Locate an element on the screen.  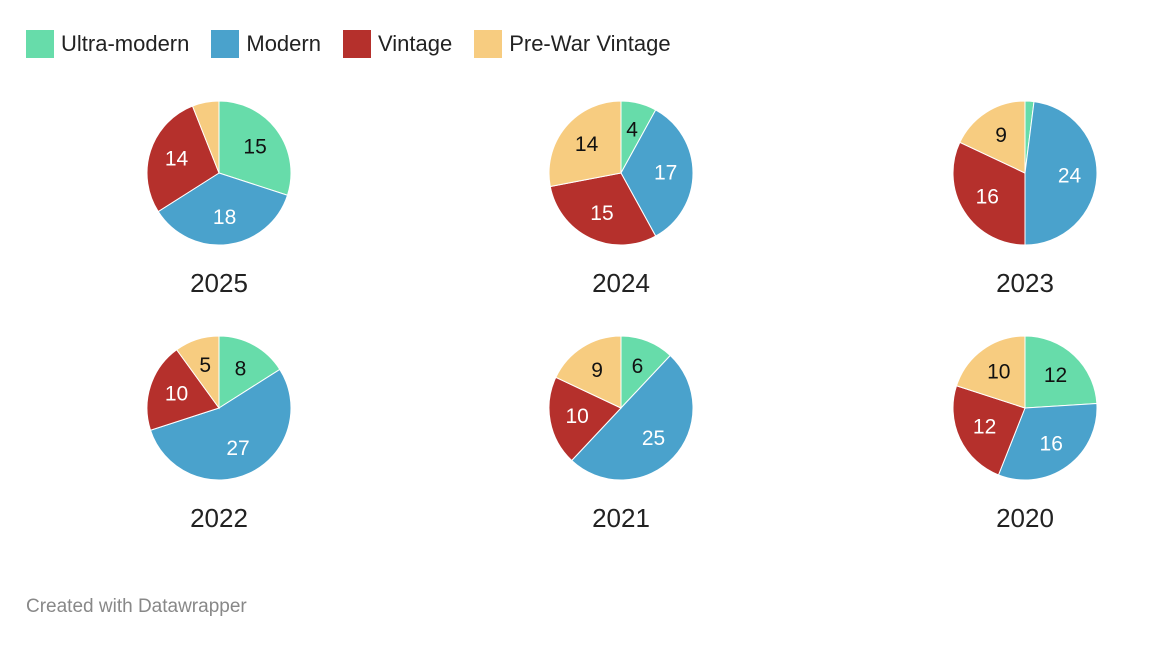
pie-2021: 6 25 10 9 2021 is located at coordinates (621, 434).